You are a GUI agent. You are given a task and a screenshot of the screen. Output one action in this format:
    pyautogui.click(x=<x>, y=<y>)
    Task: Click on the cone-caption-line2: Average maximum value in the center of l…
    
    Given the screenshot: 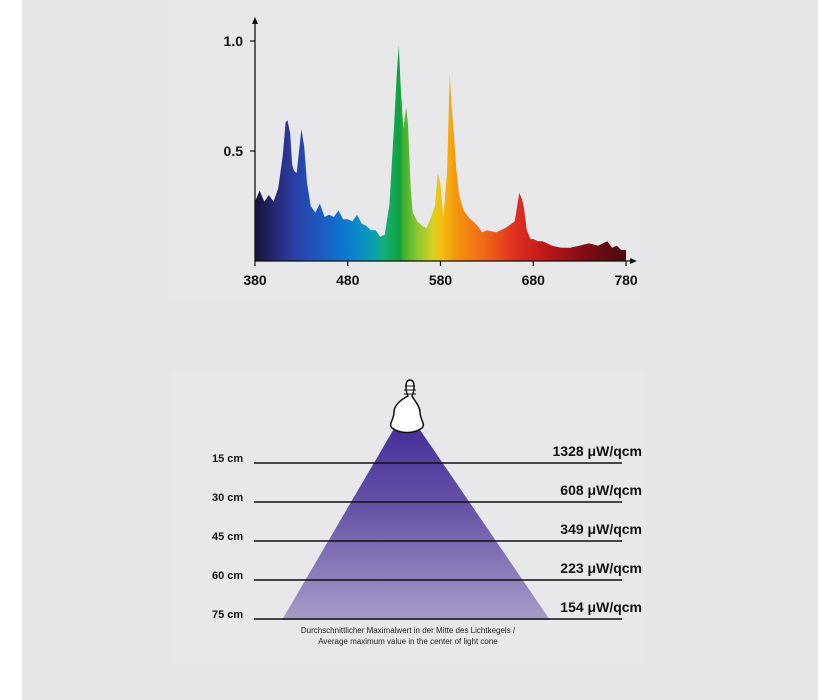 What is the action you would take?
    pyautogui.click(x=408, y=641)
    